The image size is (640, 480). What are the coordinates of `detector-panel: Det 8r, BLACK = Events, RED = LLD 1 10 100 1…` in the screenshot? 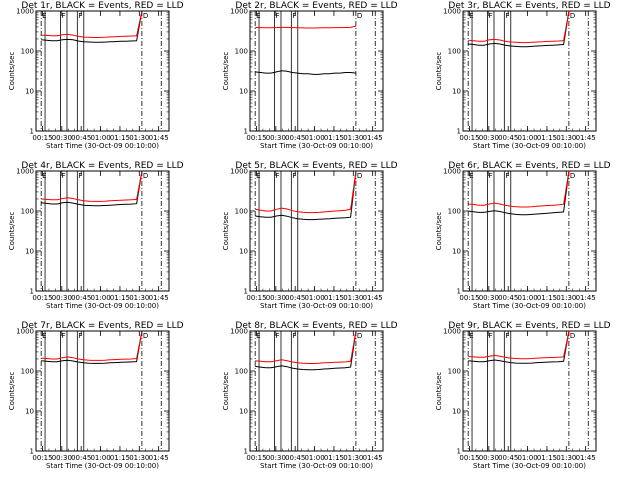 It's located at (310, 395).